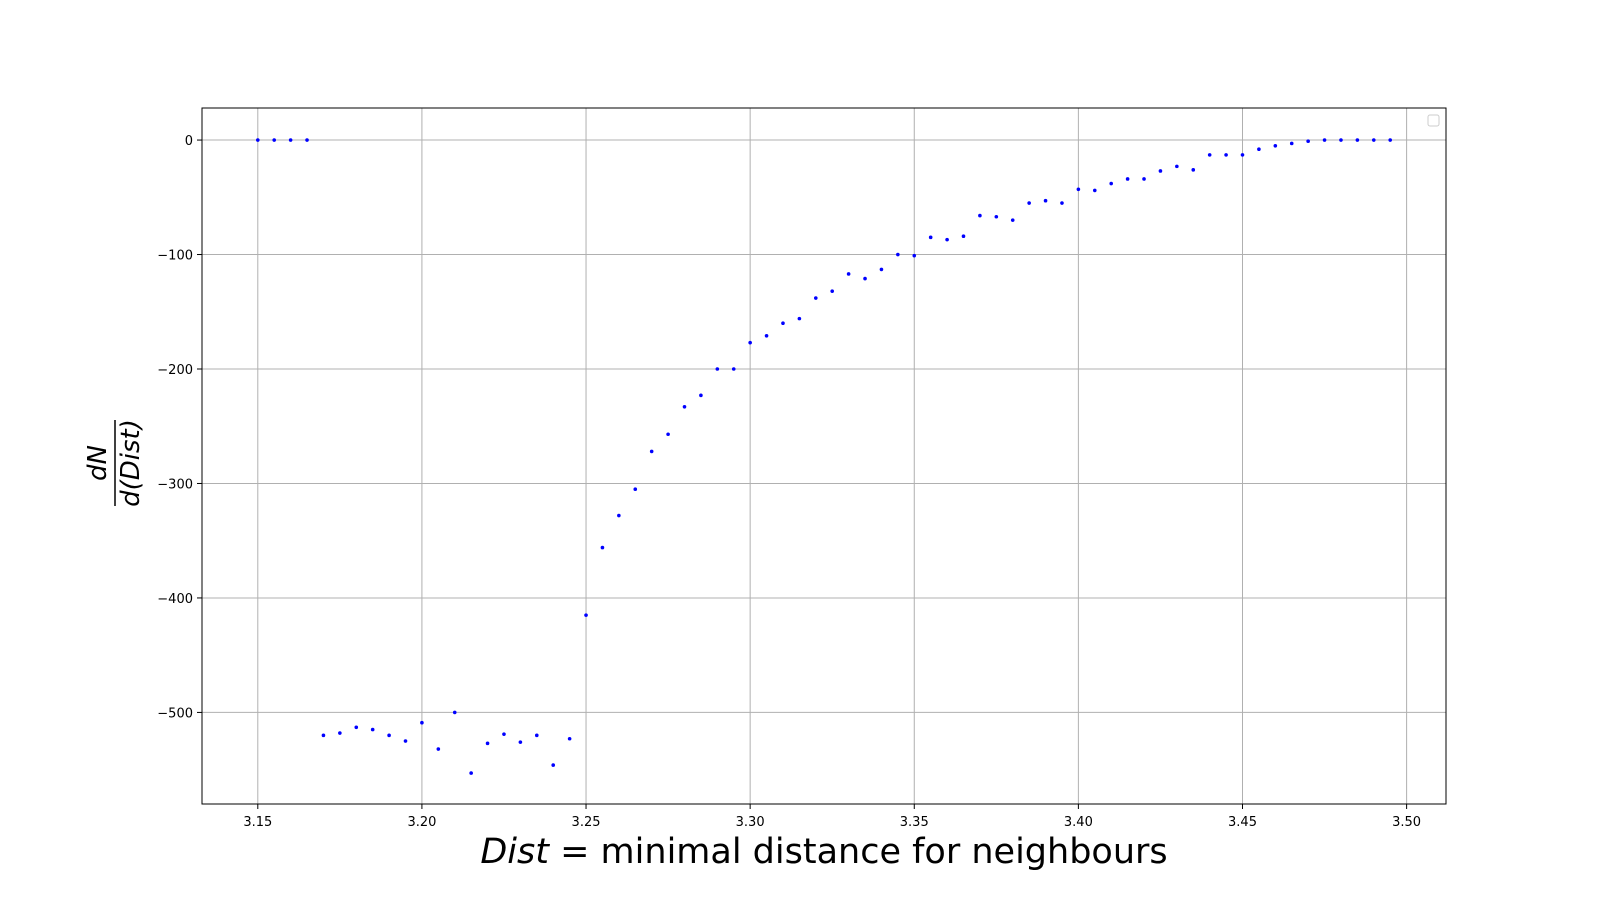 The width and height of the screenshot is (1600, 900). I want to click on y-tick-label: −300, so click(175, 484).